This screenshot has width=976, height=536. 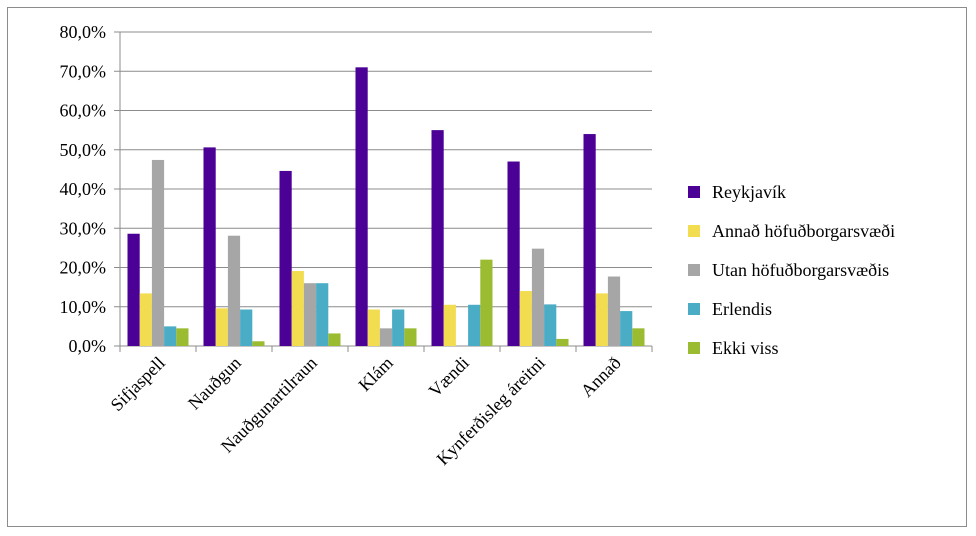 What do you see at coordinates (83, 228) in the screenshot?
I see `y-tick-label: 30,0%` at bounding box center [83, 228].